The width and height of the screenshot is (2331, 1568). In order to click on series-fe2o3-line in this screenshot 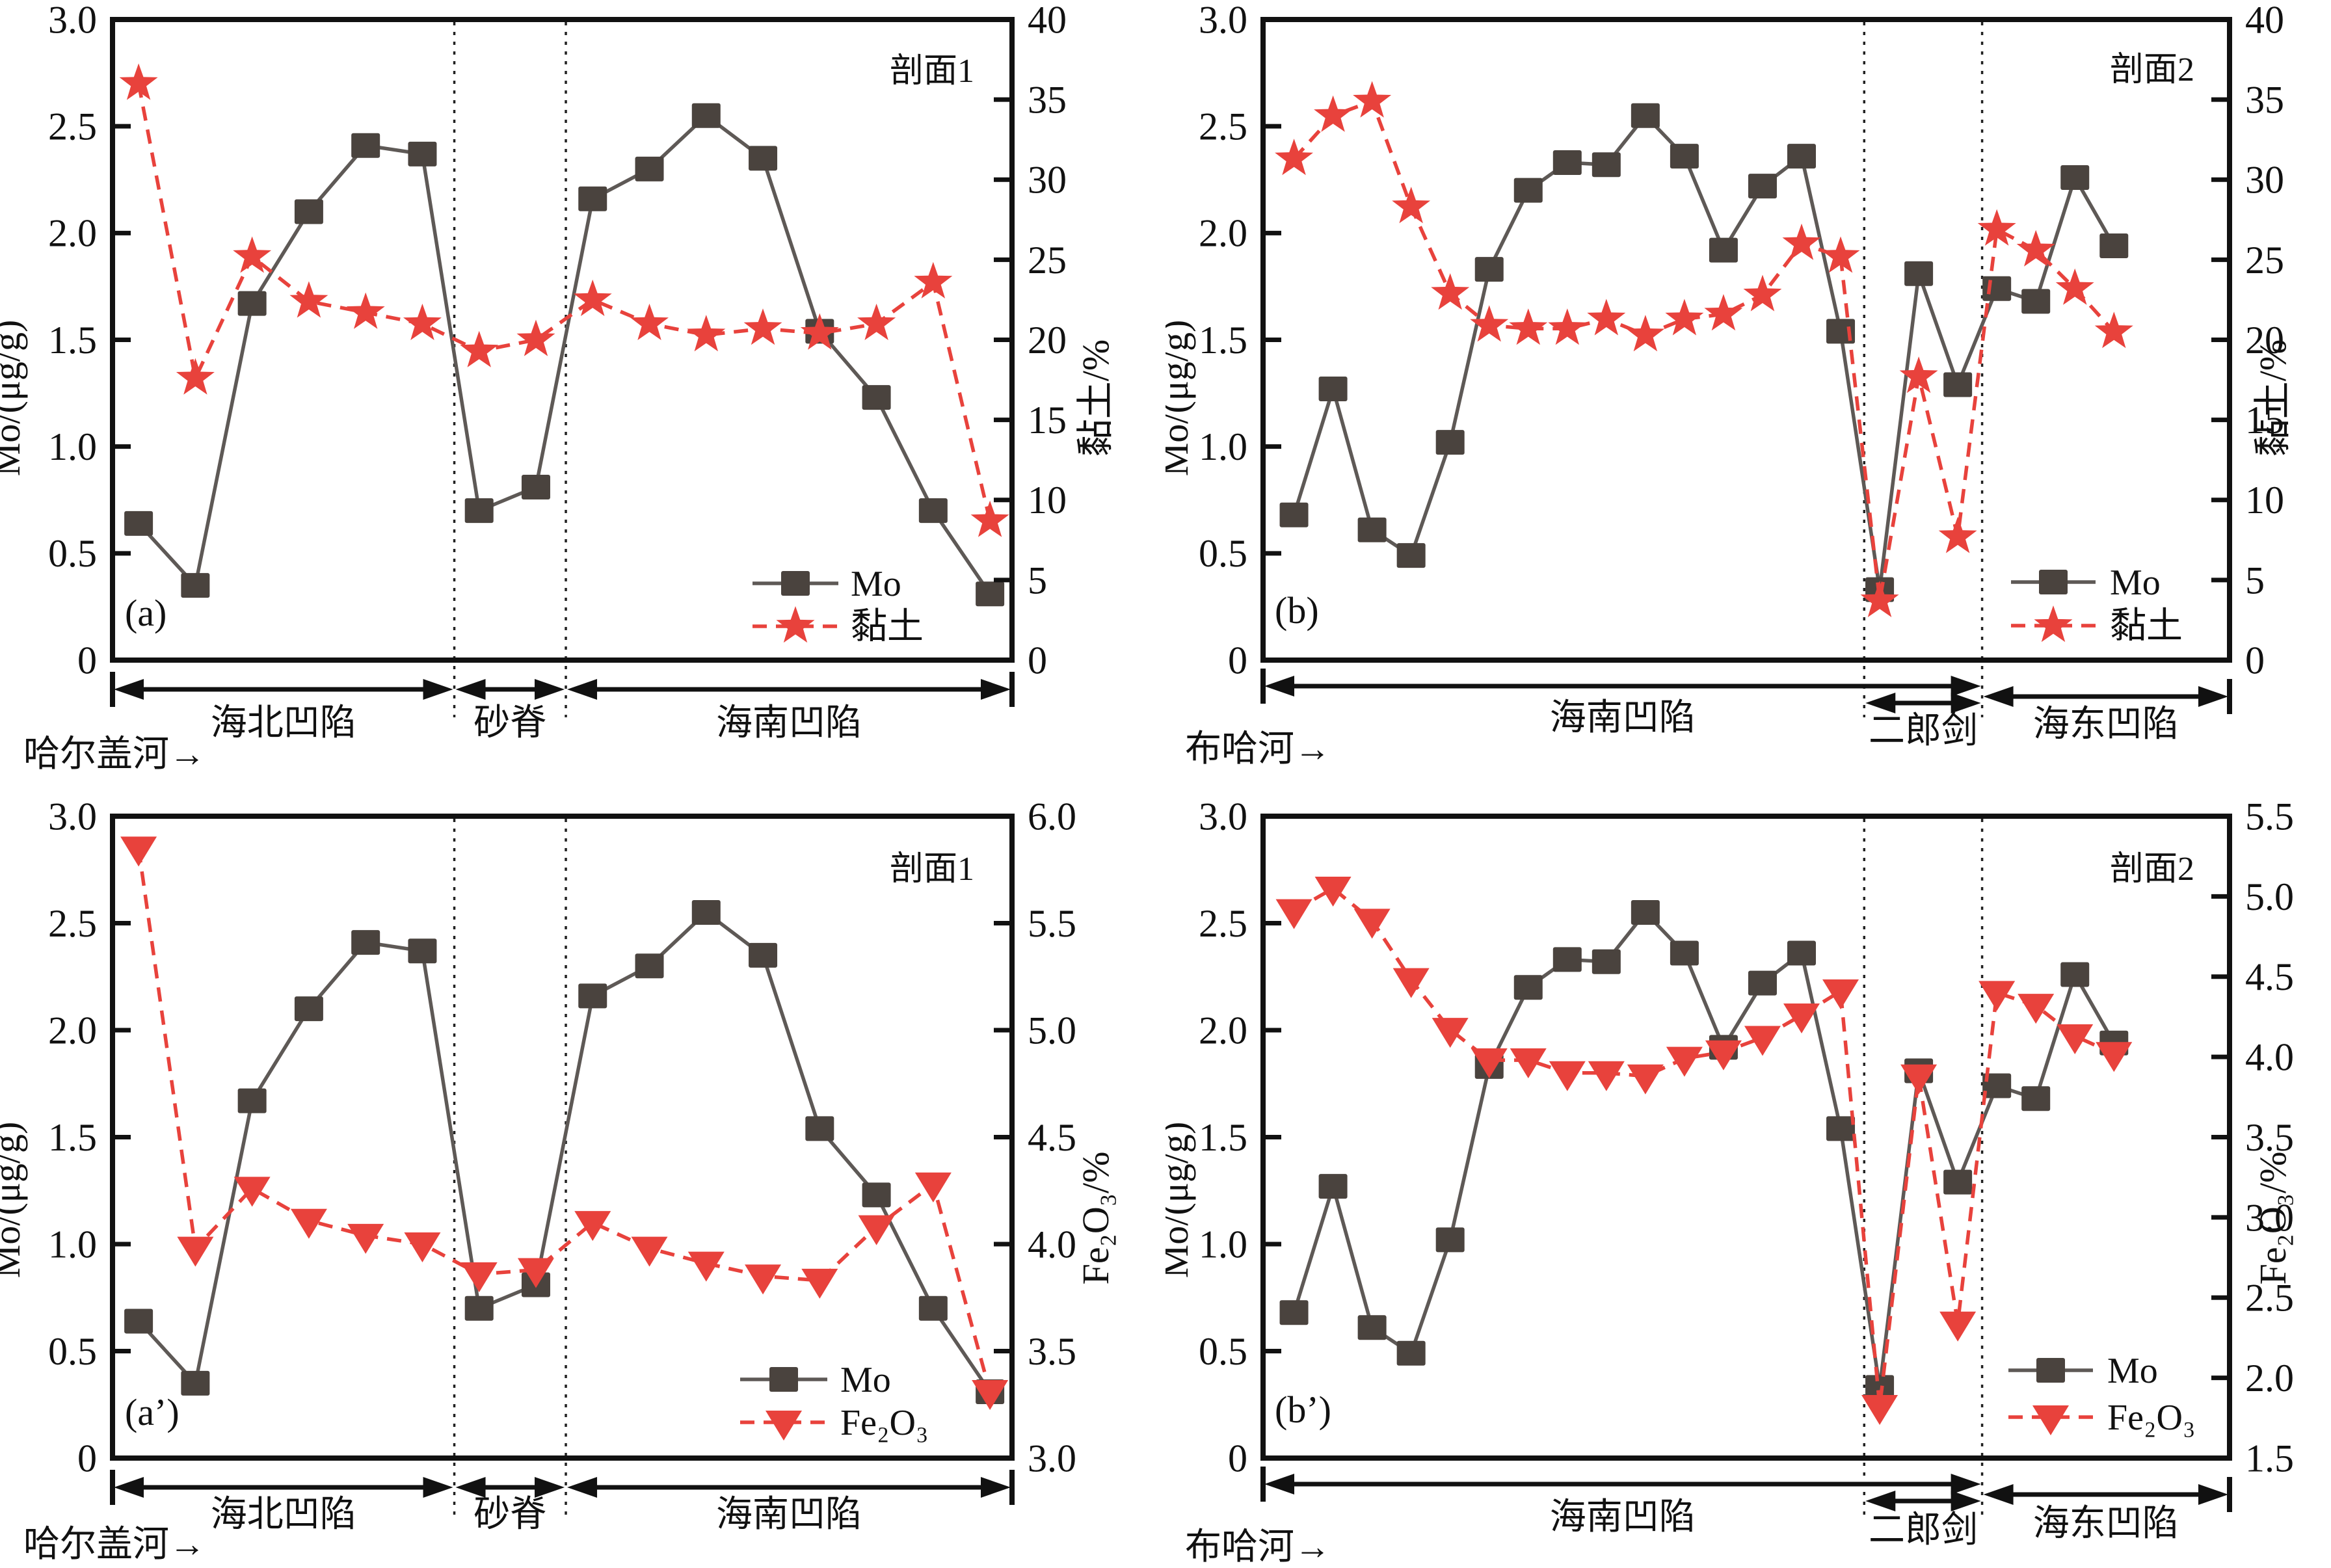, I will do `click(564, 1120)`.